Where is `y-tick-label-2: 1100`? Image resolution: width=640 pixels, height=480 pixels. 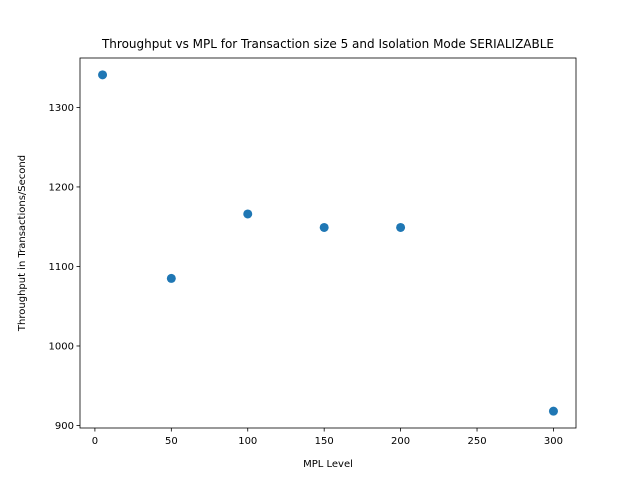 y-tick-label-2: 1100 is located at coordinates (61, 267).